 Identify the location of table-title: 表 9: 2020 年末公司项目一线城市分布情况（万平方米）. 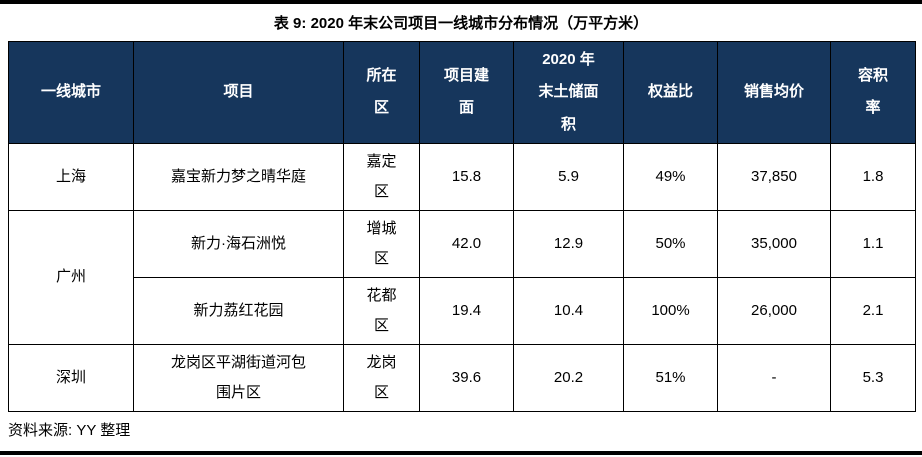
(461, 23).